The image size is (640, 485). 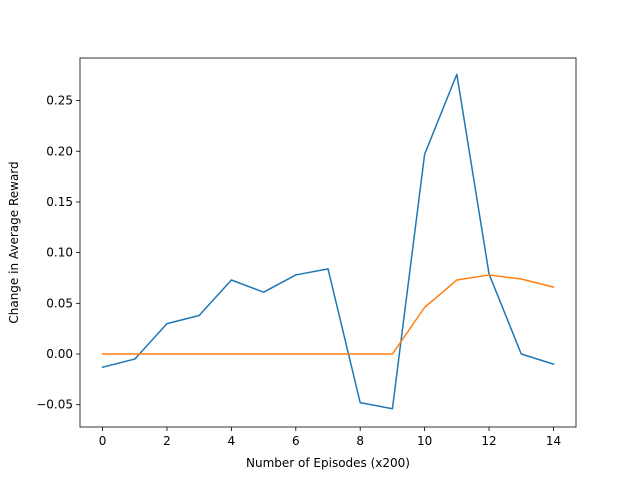 I want to click on x-tick-label: 14, so click(x=553, y=441).